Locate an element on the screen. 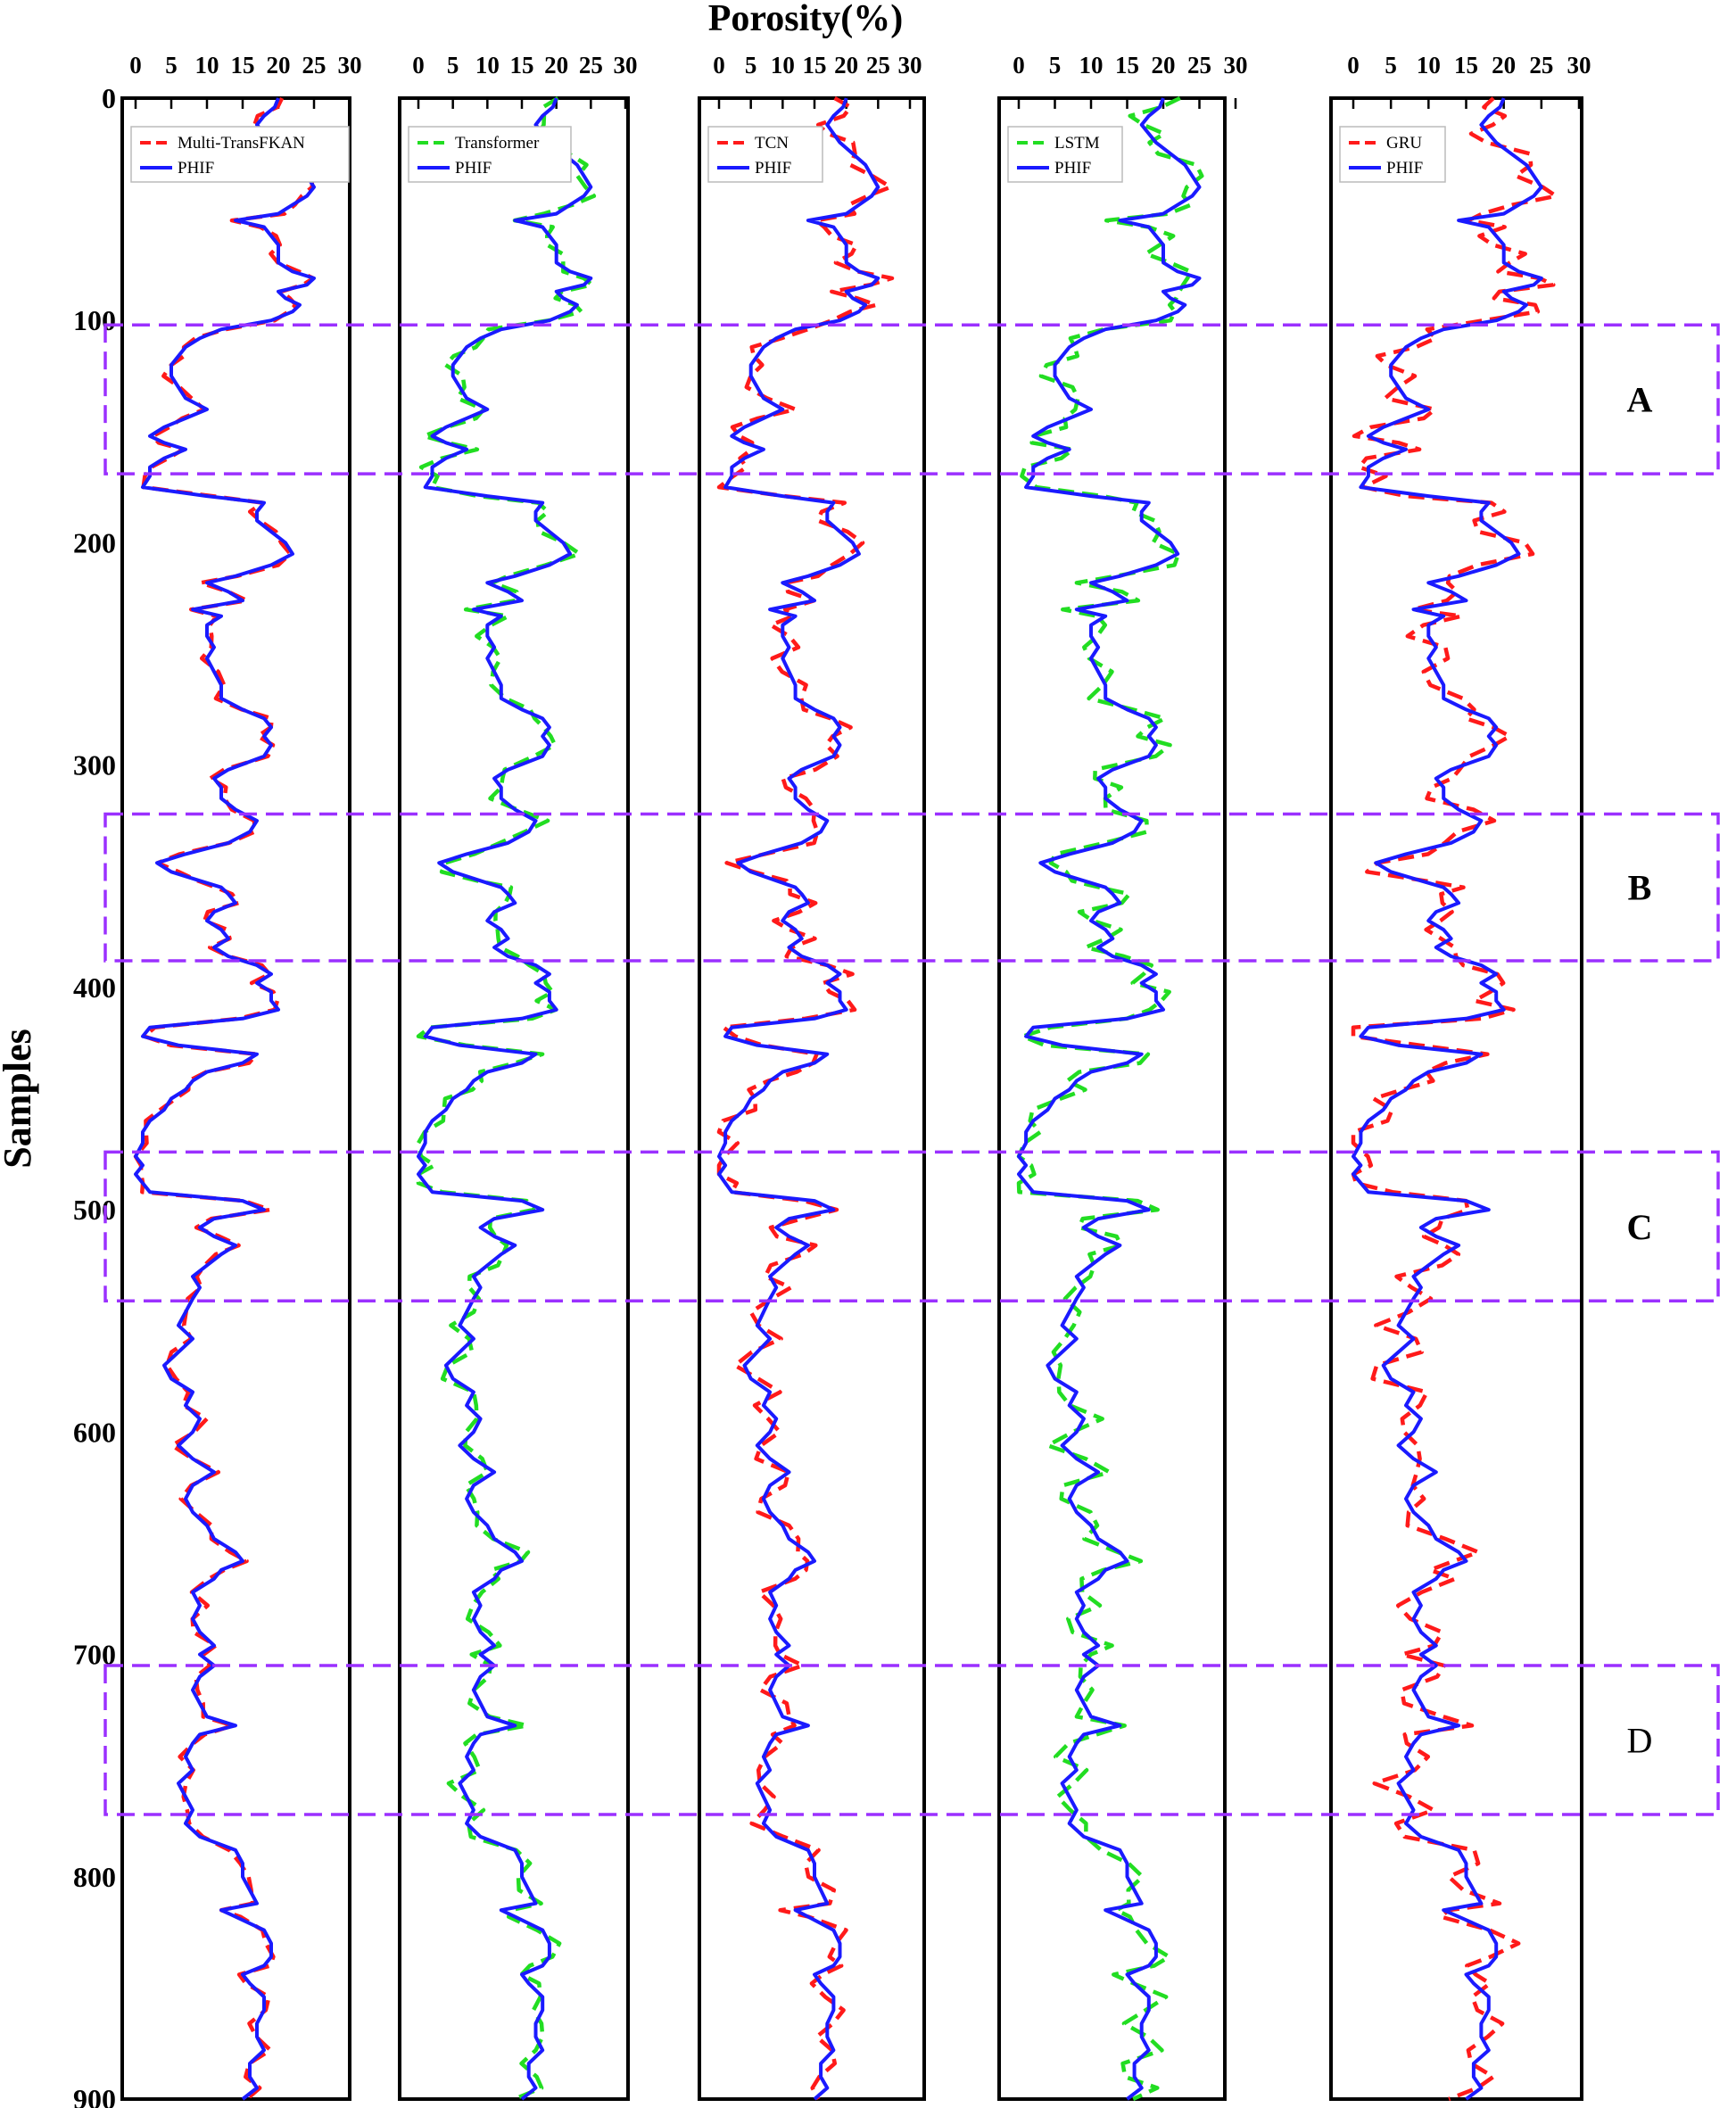 The width and height of the screenshot is (1736, 2108). zone-box-b is located at coordinates (911, 887).